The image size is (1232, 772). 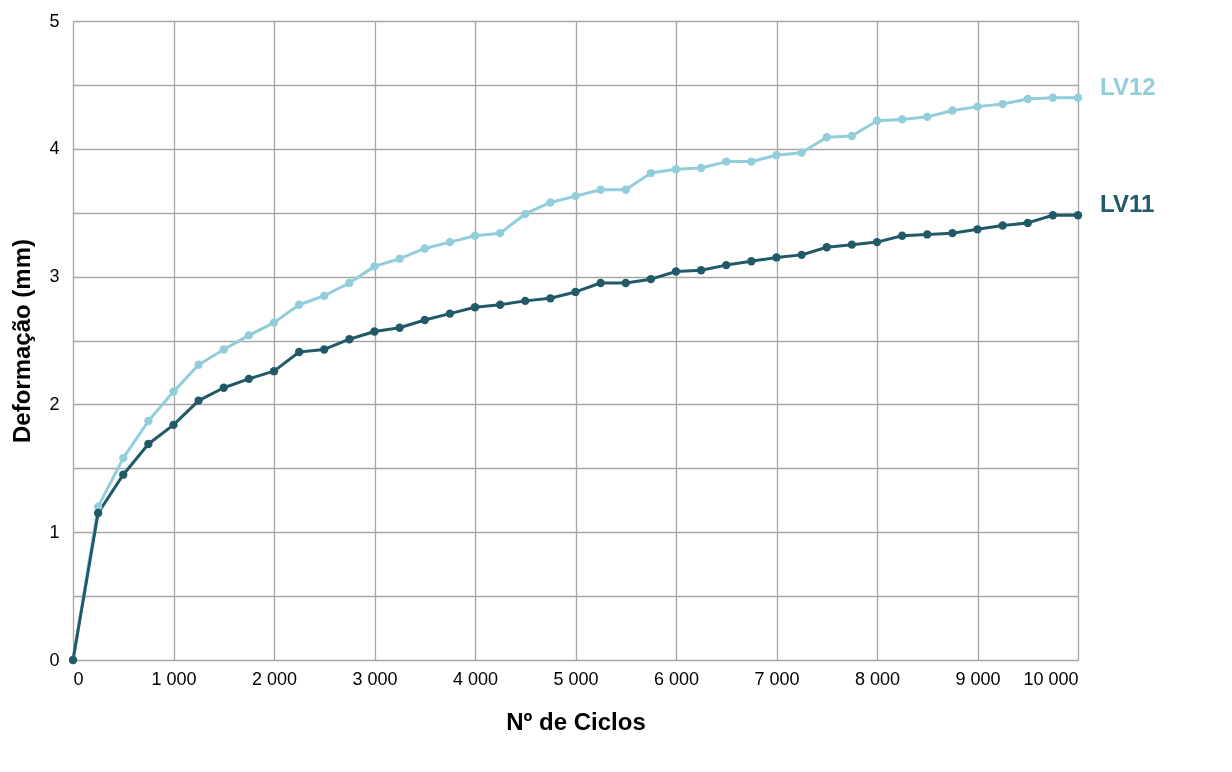 What do you see at coordinates (54, 403) in the screenshot?
I see `y-tick-label: 2` at bounding box center [54, 403].